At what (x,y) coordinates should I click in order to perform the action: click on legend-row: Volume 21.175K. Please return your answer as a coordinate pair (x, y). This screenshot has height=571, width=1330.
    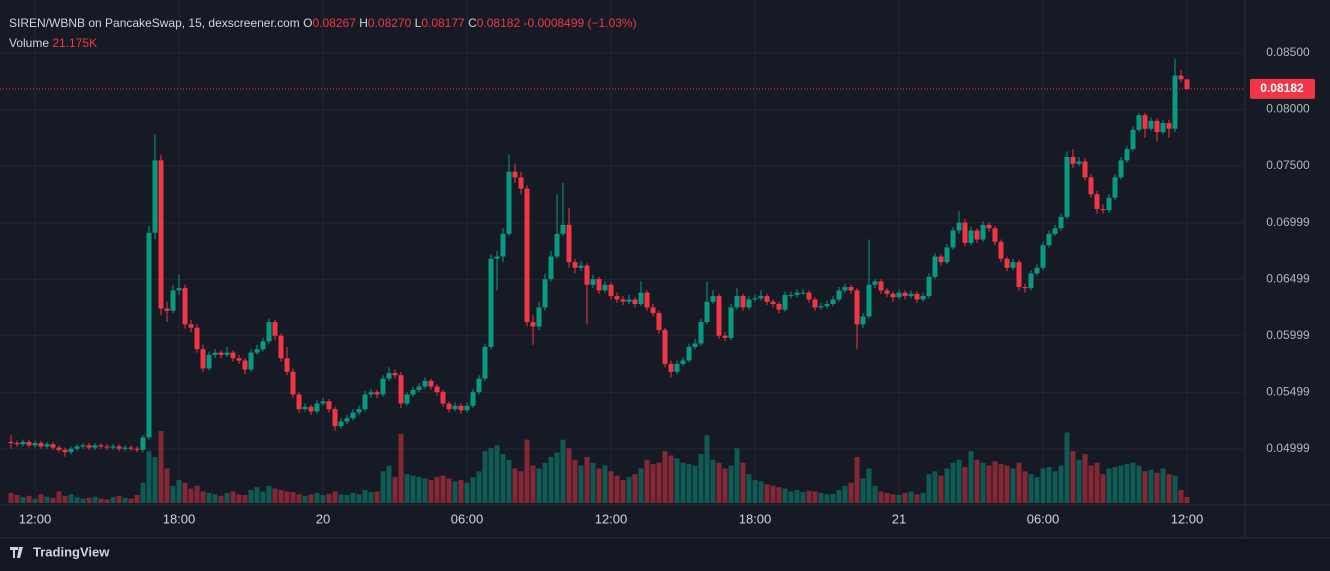
    Looking at the image, I should click on (323, 43).